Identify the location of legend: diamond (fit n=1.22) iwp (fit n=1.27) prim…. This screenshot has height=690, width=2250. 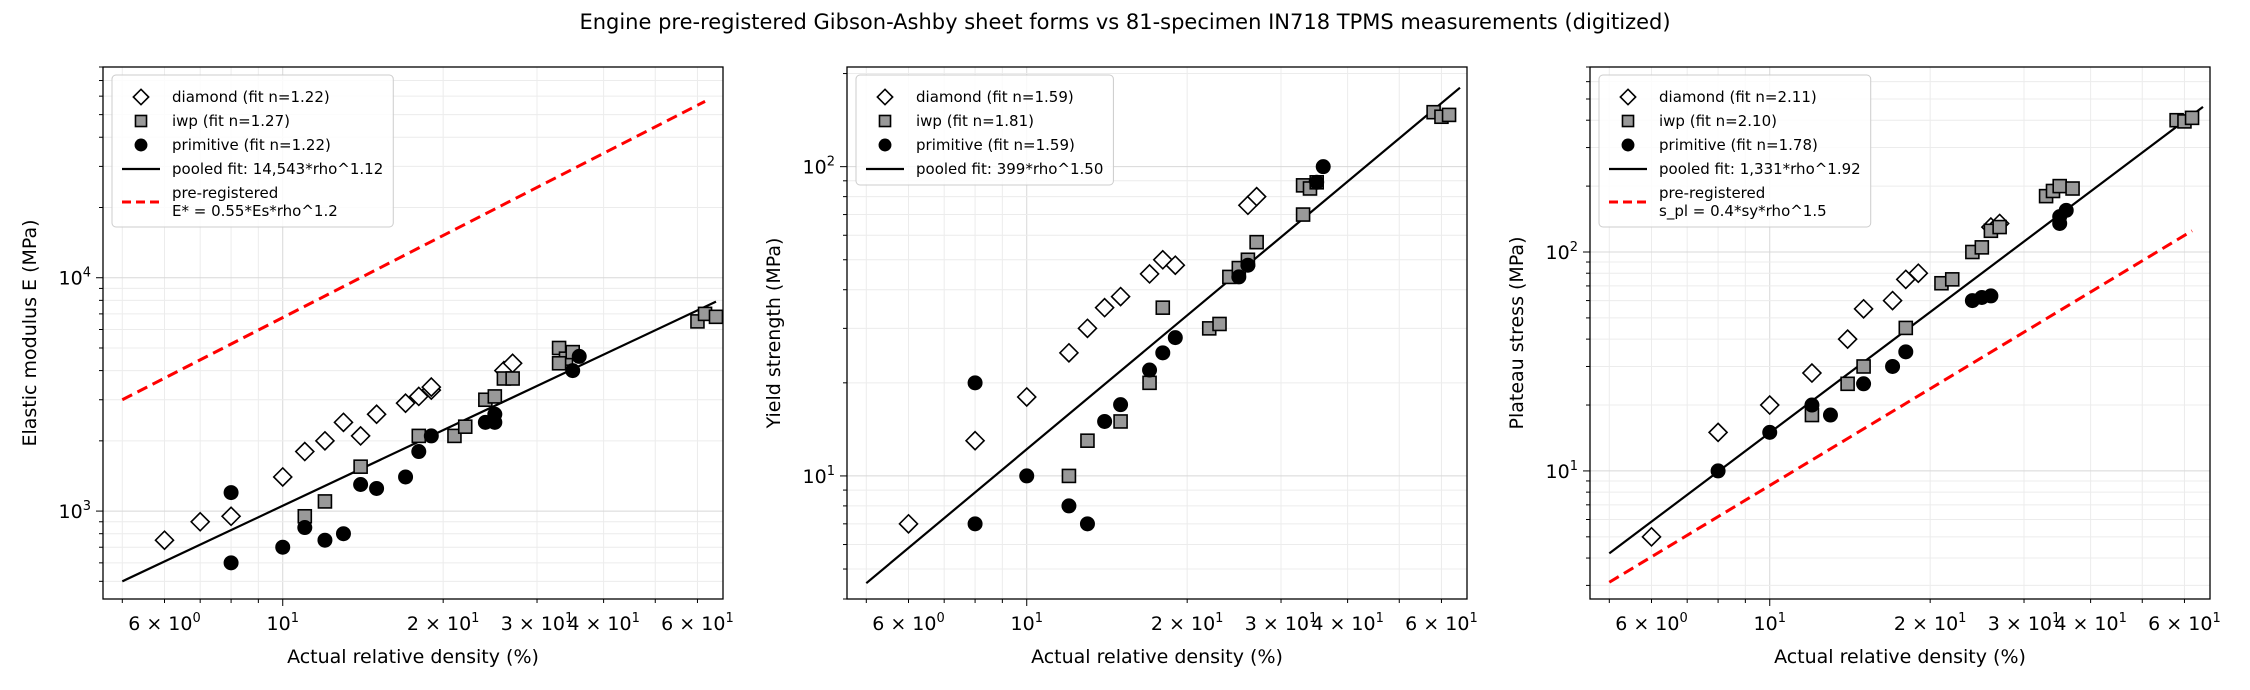
(252, 151).